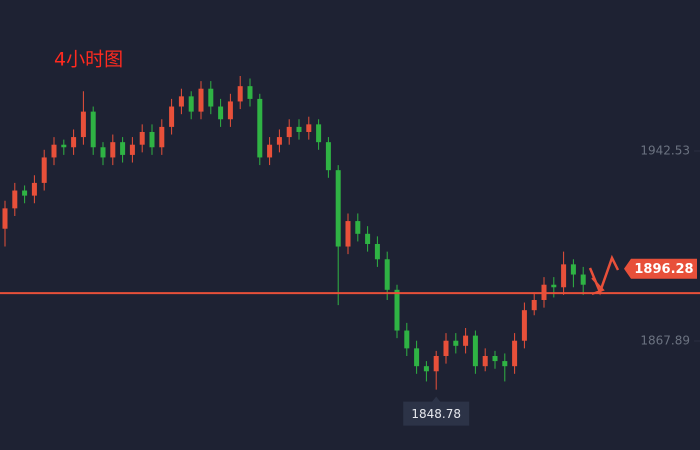  I want to click on low-marker-box, so click(436, 411).